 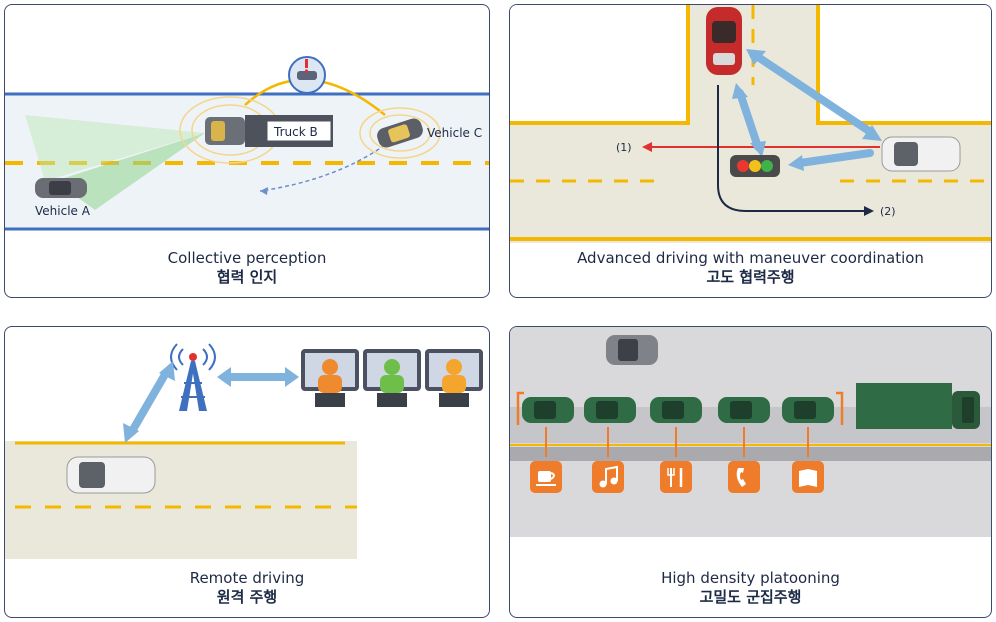 I want to click on panel-caption: Collective perception 협력 인지, so click(x=247, y=268).